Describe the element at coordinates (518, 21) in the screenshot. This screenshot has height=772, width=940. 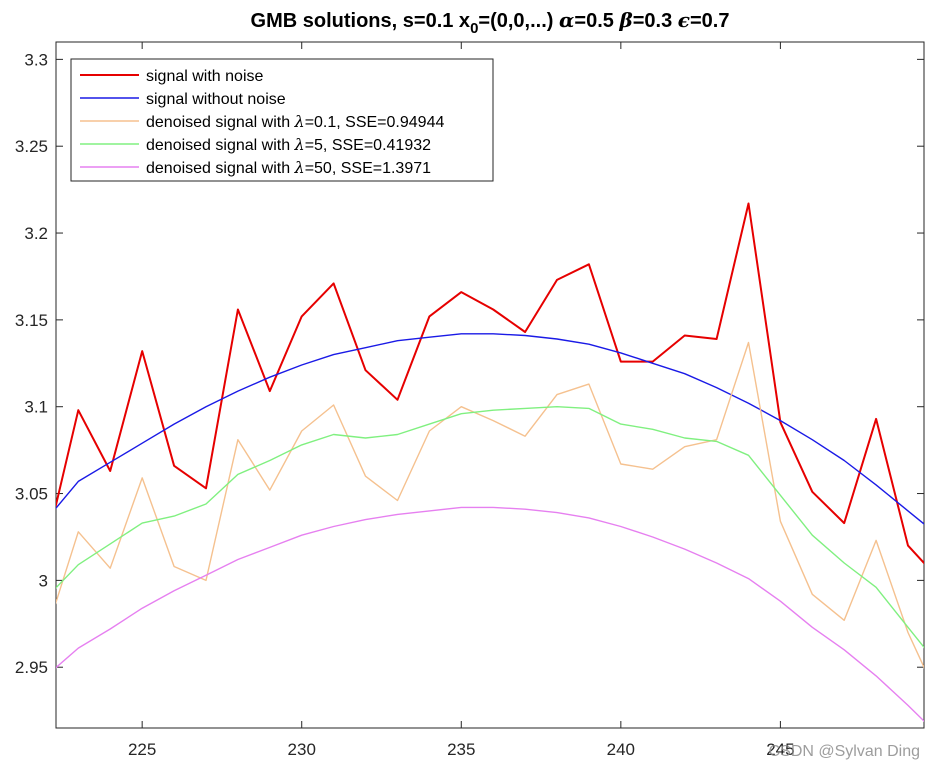
I see `title-tail: =(0,0,...)` at that location.